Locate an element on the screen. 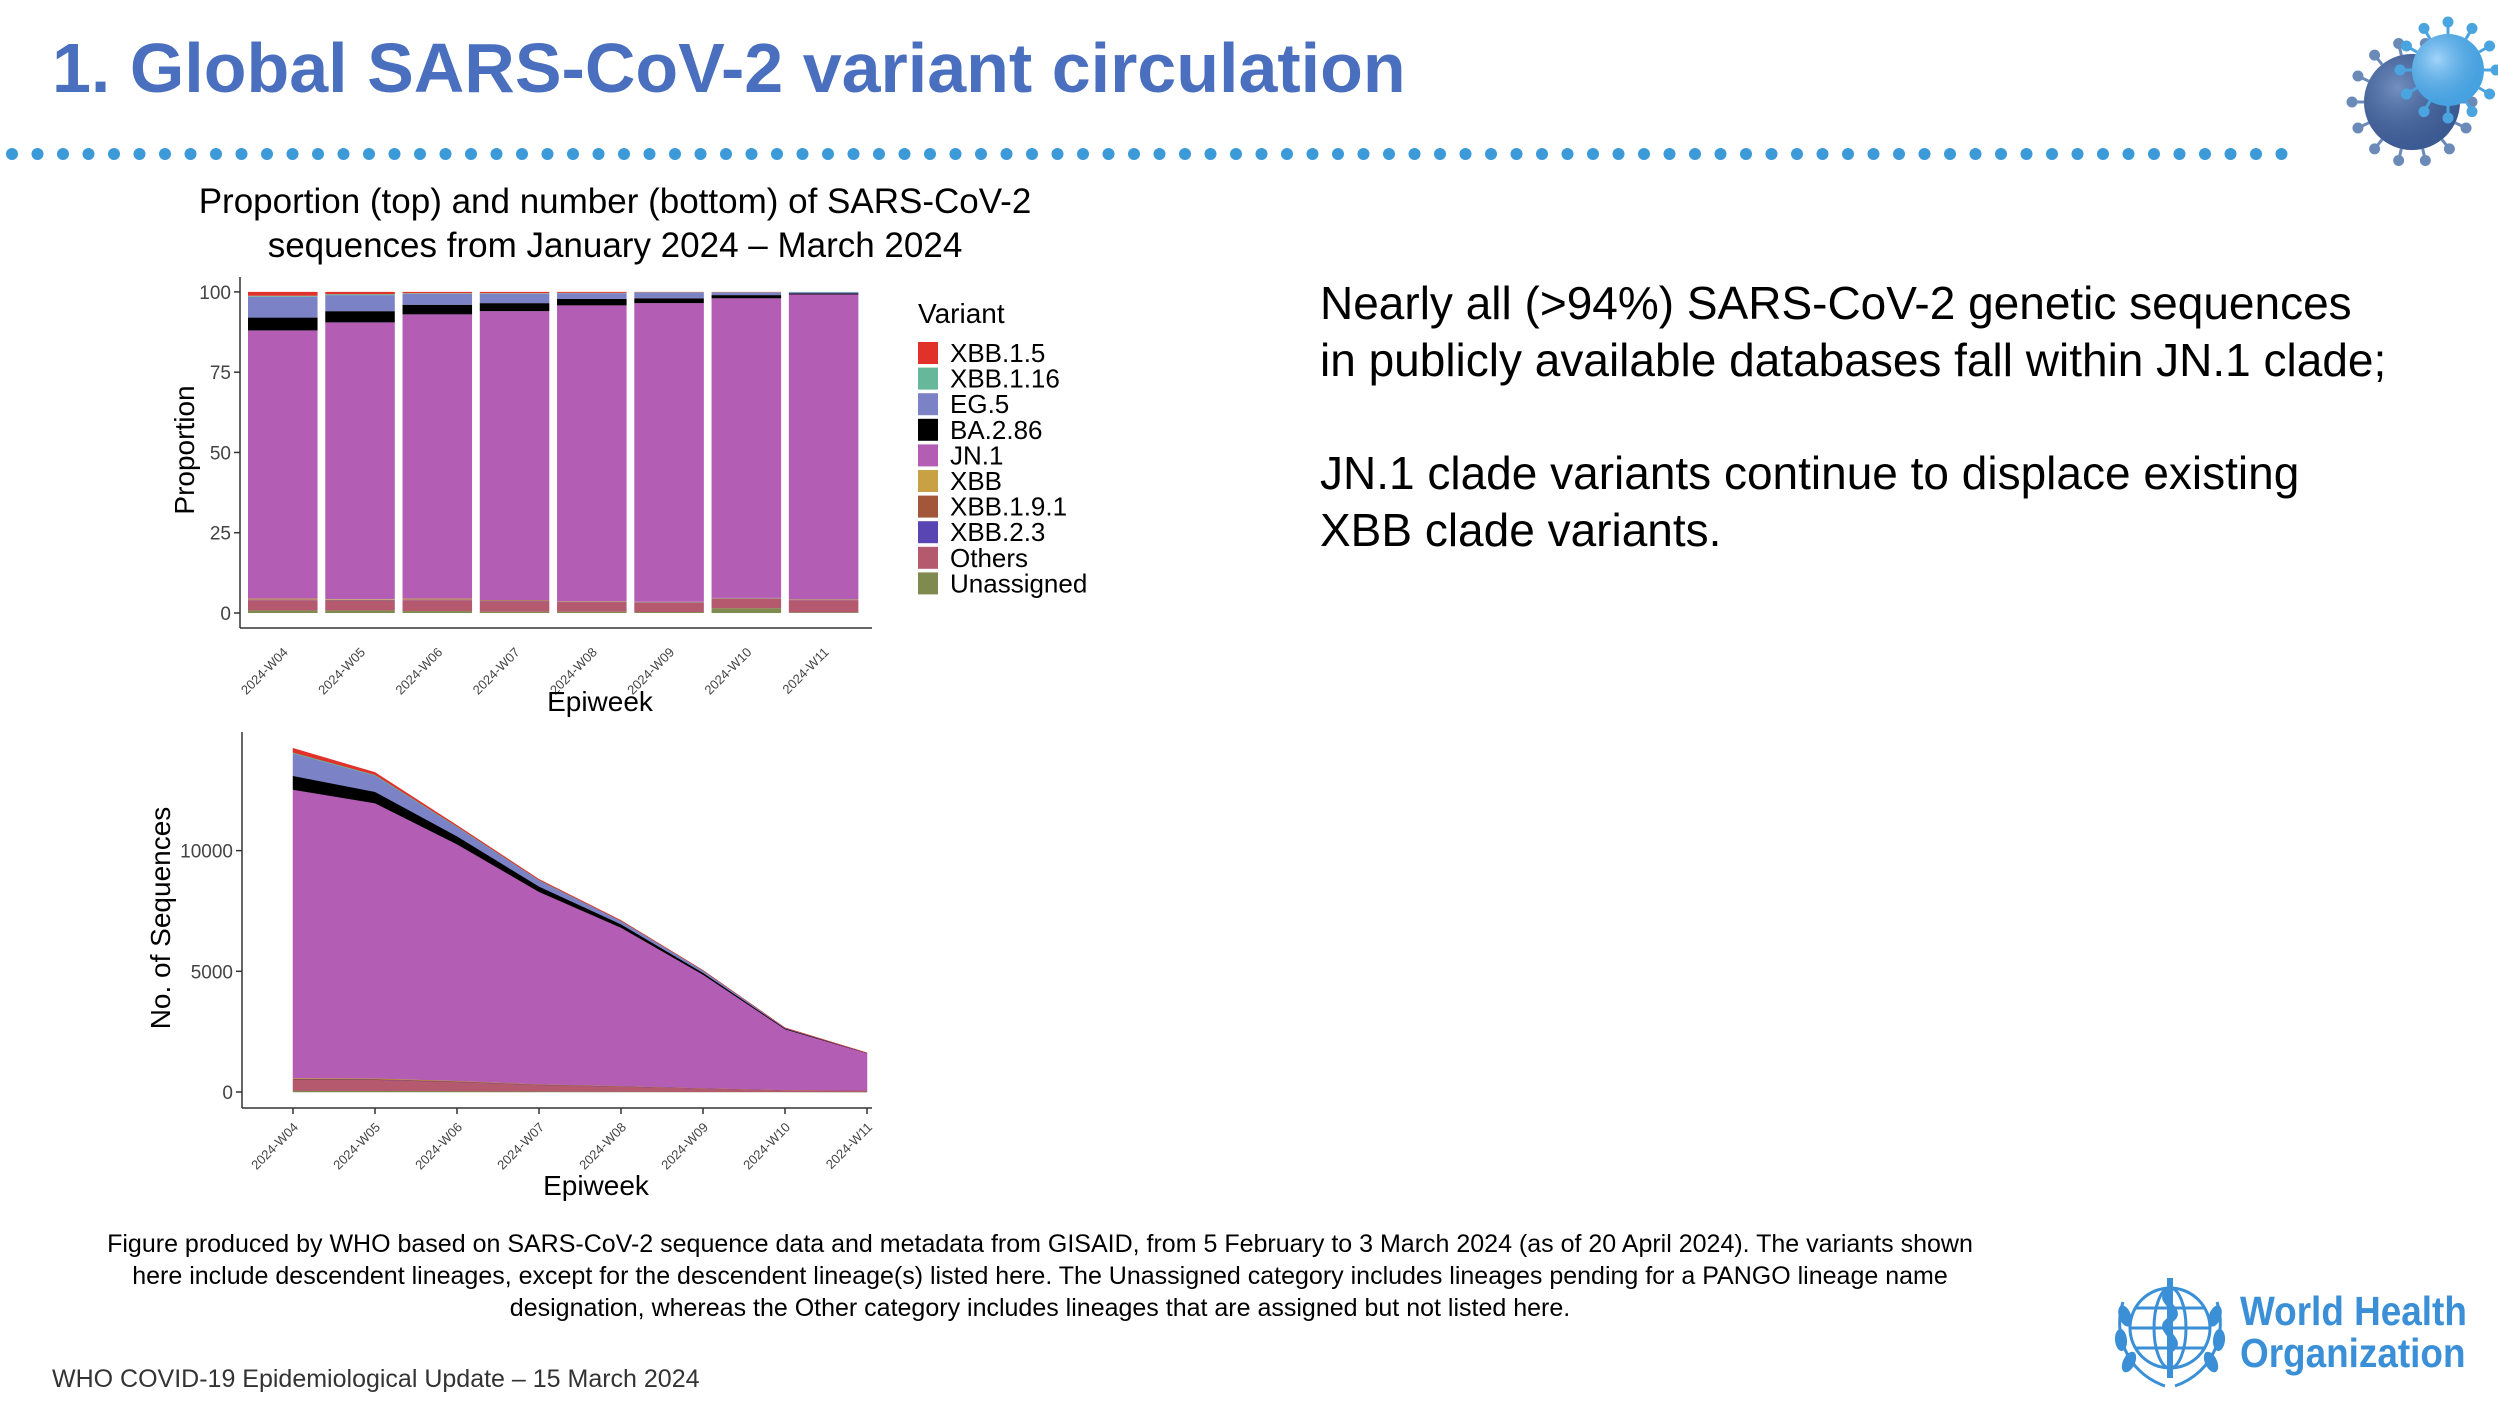 The height and width of the screenshot is (1410, 2498). legend-swatch-others is located at coordinates (928, 557).